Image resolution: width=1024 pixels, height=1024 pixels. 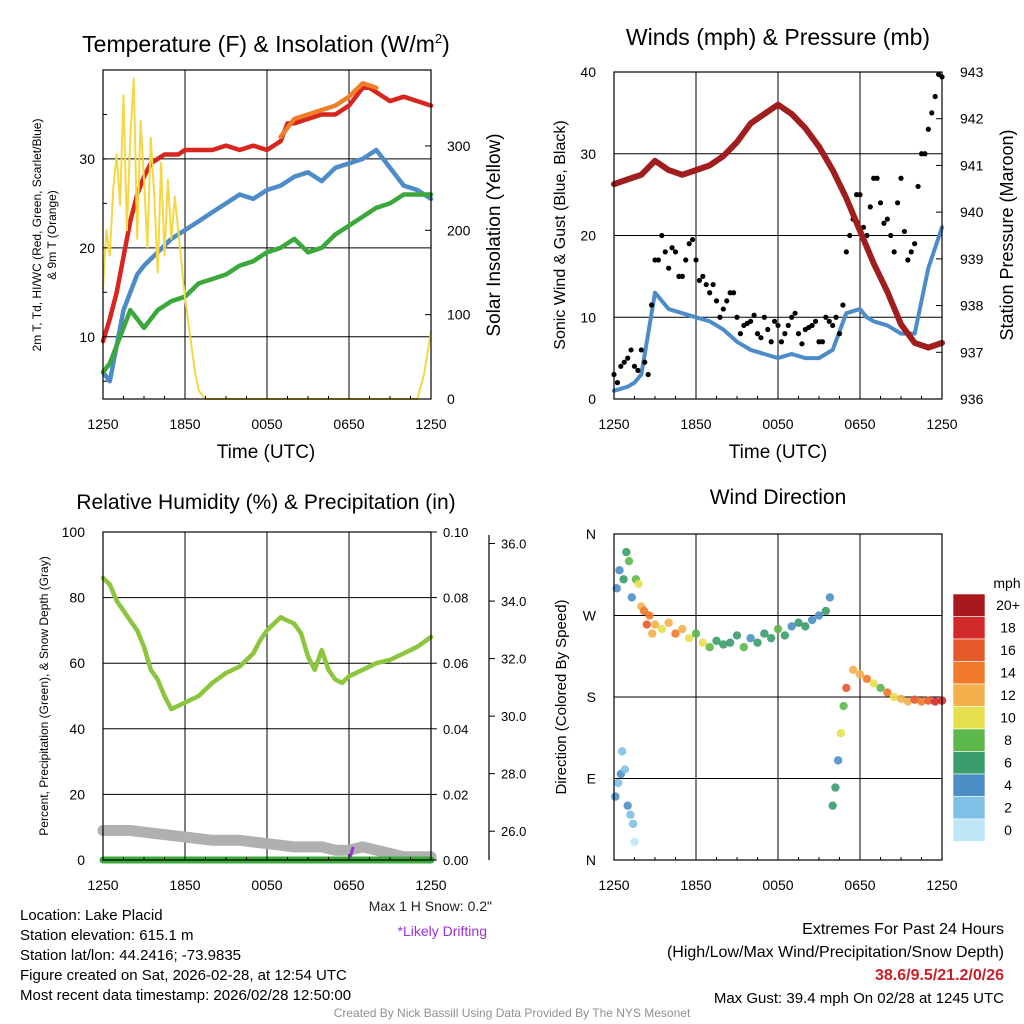 What do you see at coordinates (430, 906) in the screenshot?
I see `max-snow-note: Max 1 H Snow: 0.2"` at bounding box center [430, 906].